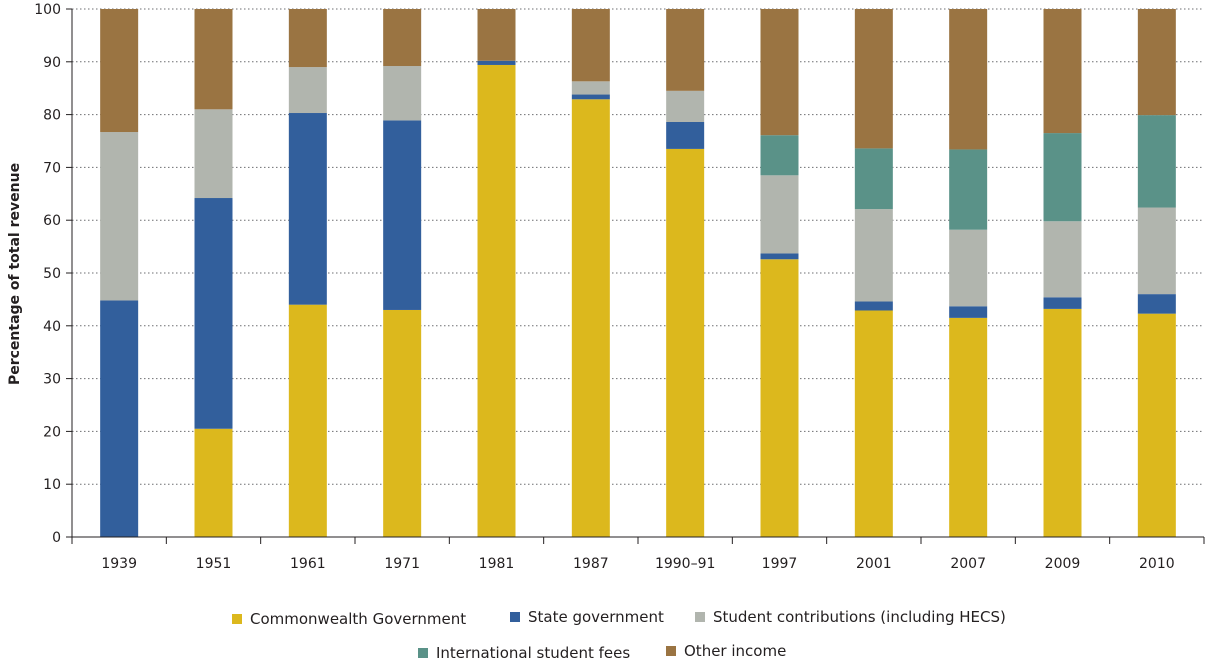 This screenshot has width=1213, height=666. Describe the element at coordinates (358, 619) in the screenshot. I see `legend-label-commonwealth: Commonwealth Government` at that location.